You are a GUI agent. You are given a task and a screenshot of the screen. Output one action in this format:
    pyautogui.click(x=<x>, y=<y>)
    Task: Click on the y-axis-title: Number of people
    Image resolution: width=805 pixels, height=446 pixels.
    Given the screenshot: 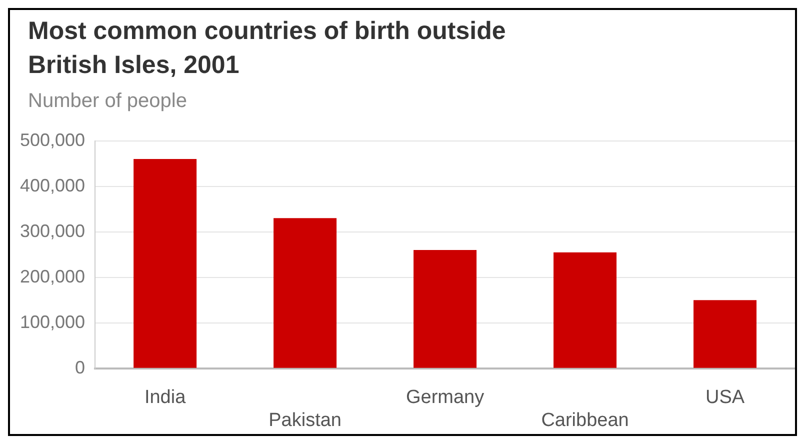 What is the action you would take?
    pyautogui.click(x=107, y=101)
    